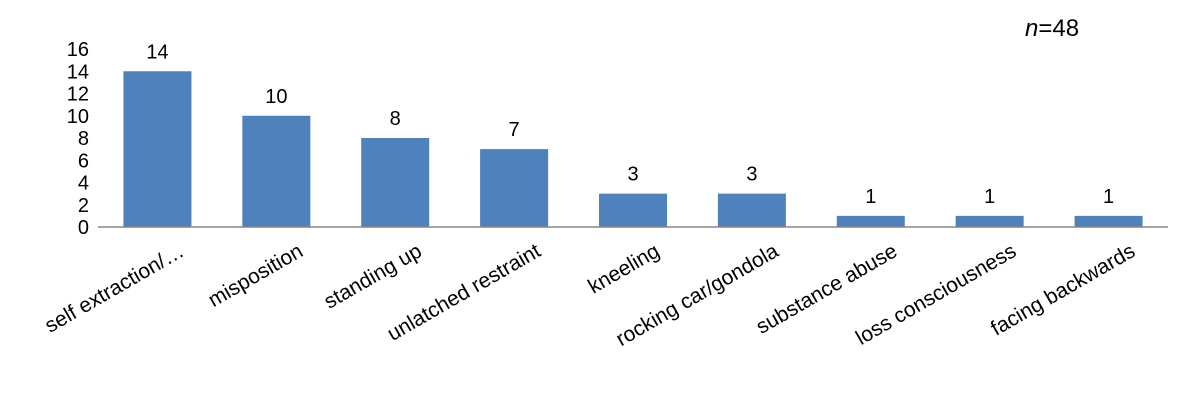 This screenshot has width=1177, height=417. What do you see at coordinates (83, 161) in the screenshot?
I see `y-tick-label: 6` at bounding box center [83, 161].